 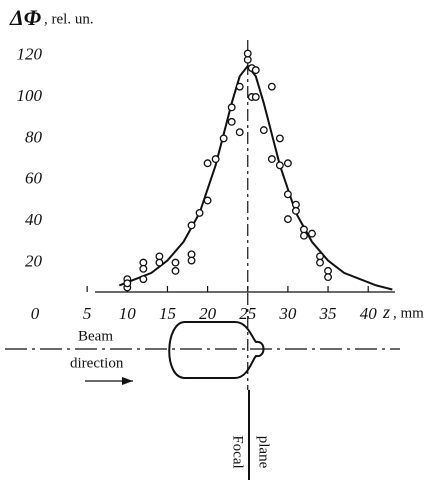 I want to click on x-axis-unit: , mm, so click(x=408, y=313).